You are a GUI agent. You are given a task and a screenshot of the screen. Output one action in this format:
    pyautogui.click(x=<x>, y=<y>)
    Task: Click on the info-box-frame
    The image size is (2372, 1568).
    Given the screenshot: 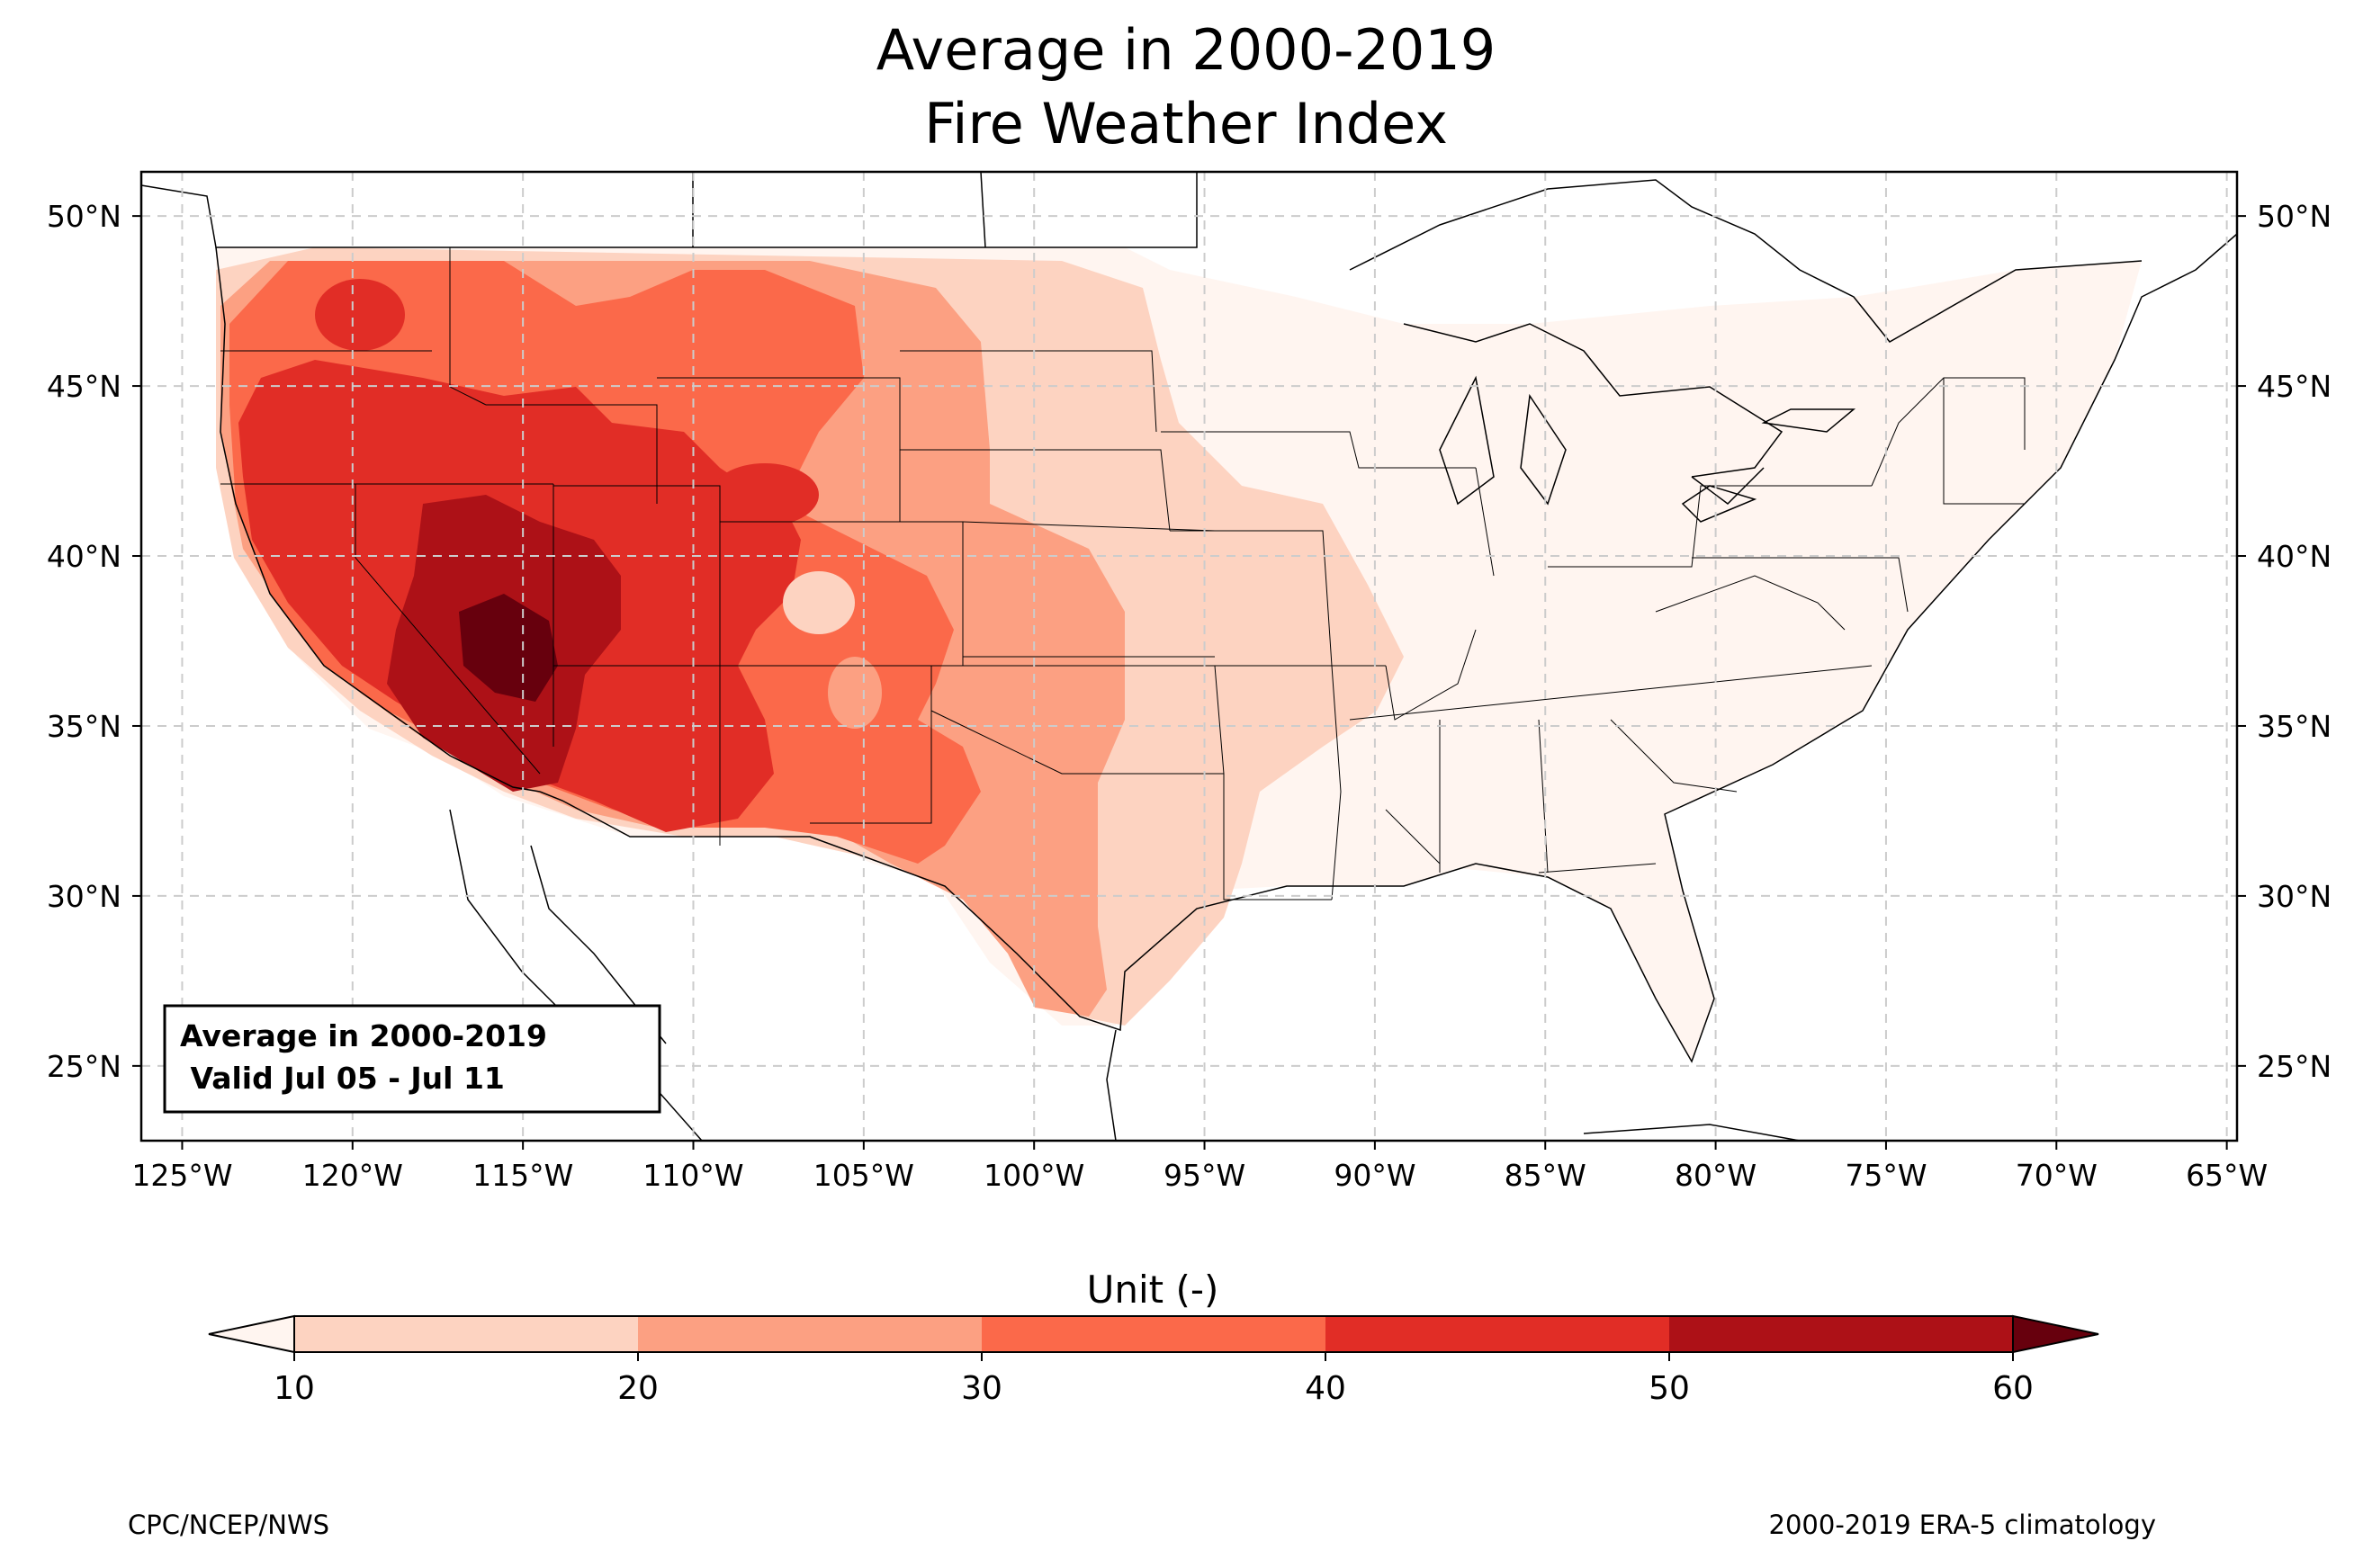 What is the action you would take?
    pyautogui.click(x=412, y=1059)
    